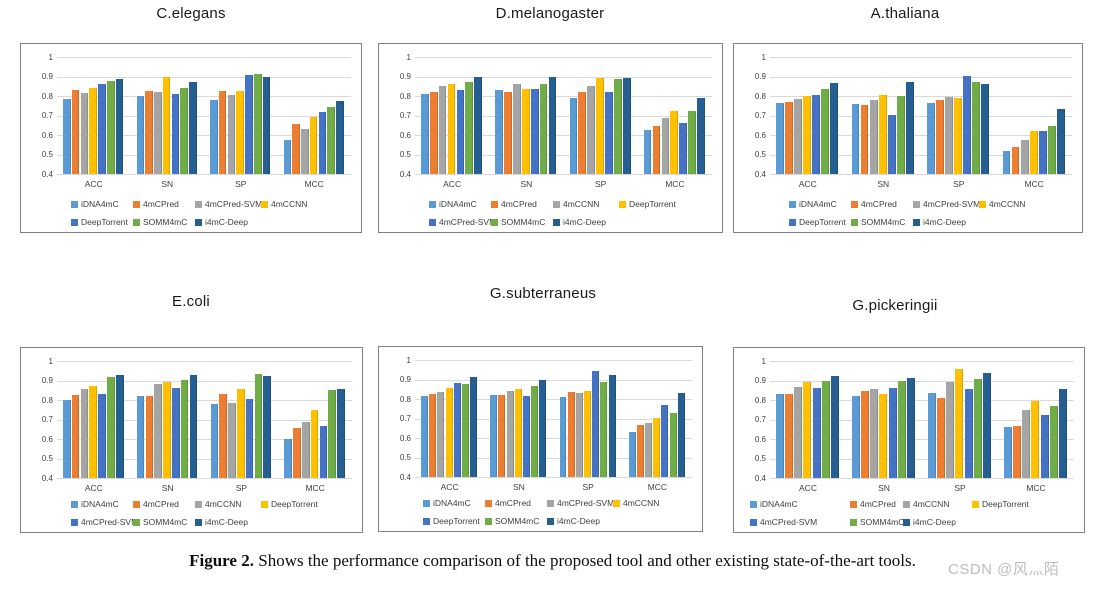 Image resolution: width=1105 pixels, height=594 pixels. I want to click on legend-item: i4mC-Deep, so click(929, 522).